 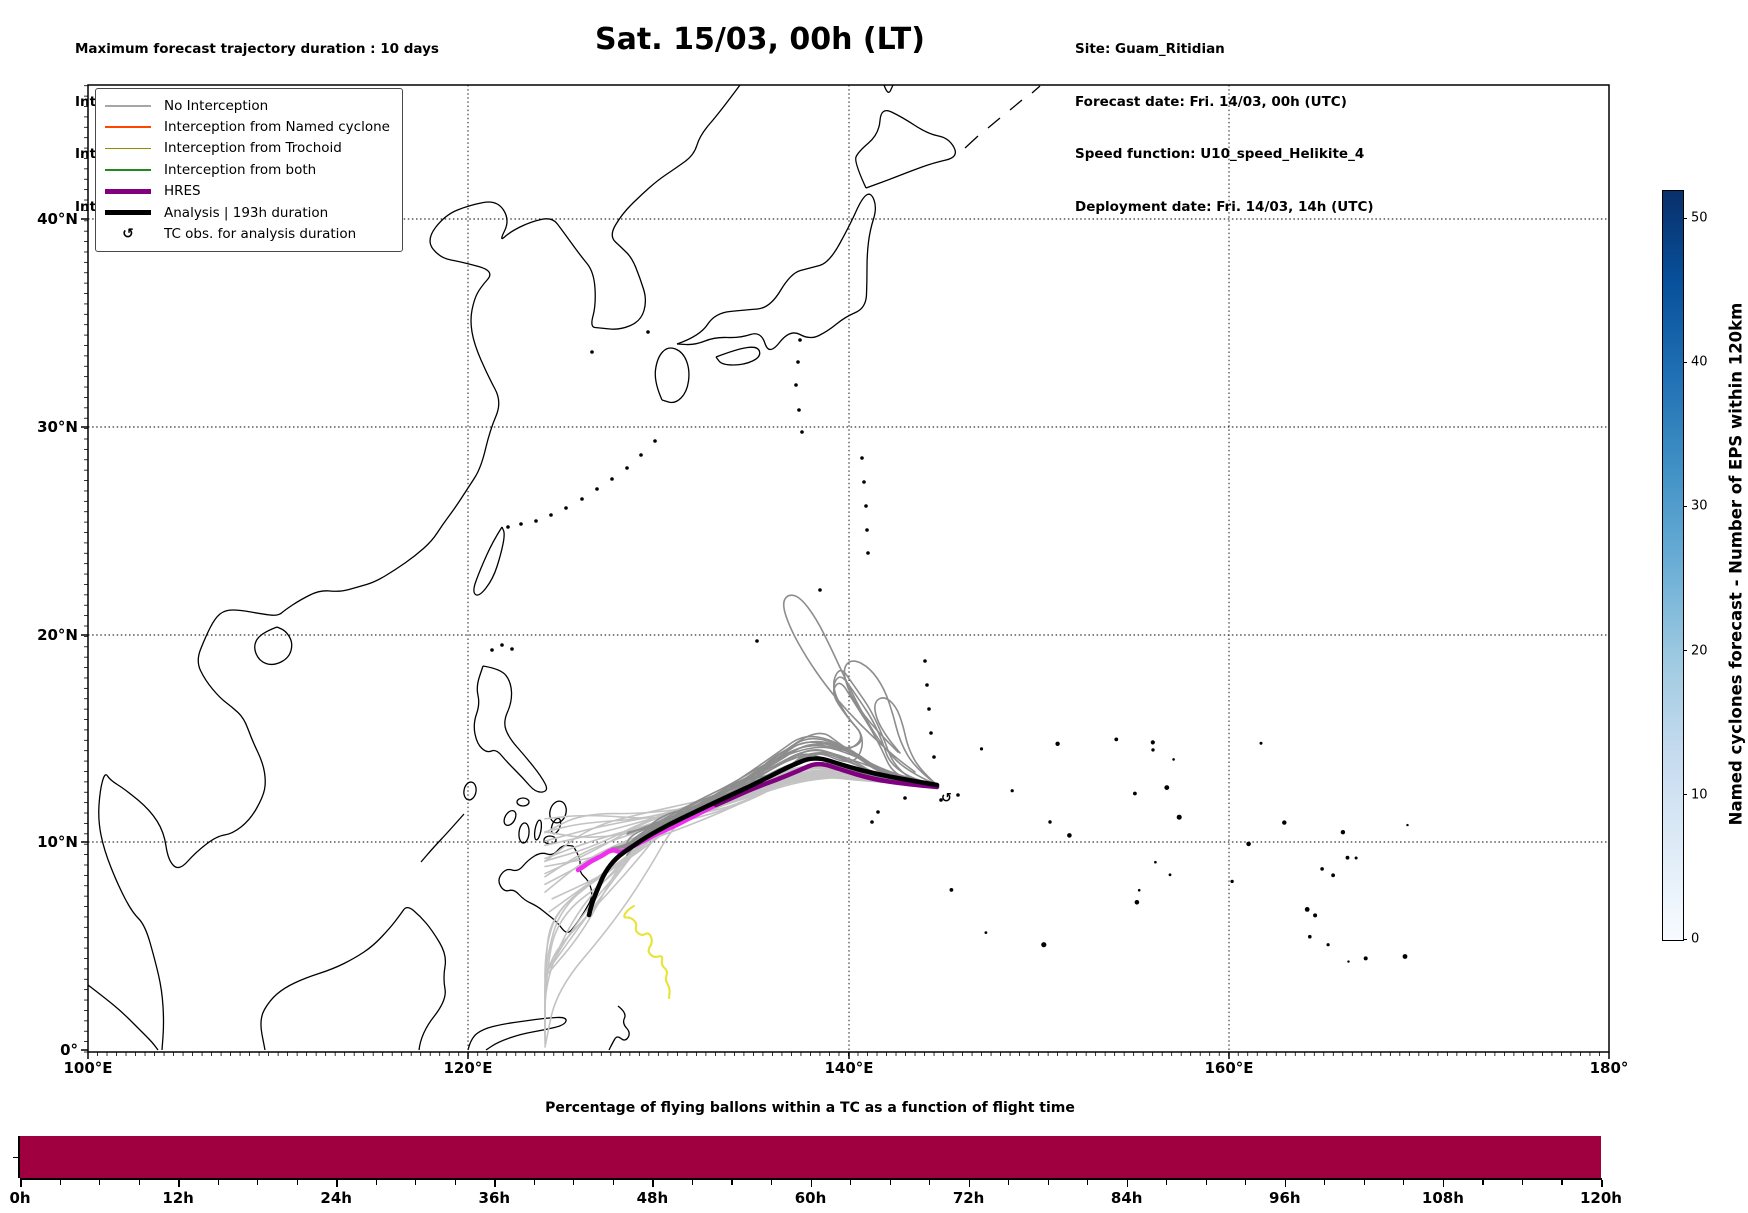 I want to click on legend-line-swatch, so click(x=128, y=105).